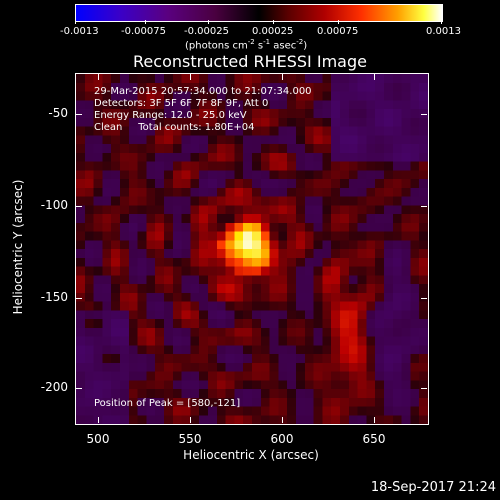 The width and height of the screenshot is (500, 500). What do you see at coordinates (181, 103) in the screenshot?
I see `info-detectors: Detectors: 3F 5F 6F 7F 8F 9F, Att 0` at bounding box center [181, 103].